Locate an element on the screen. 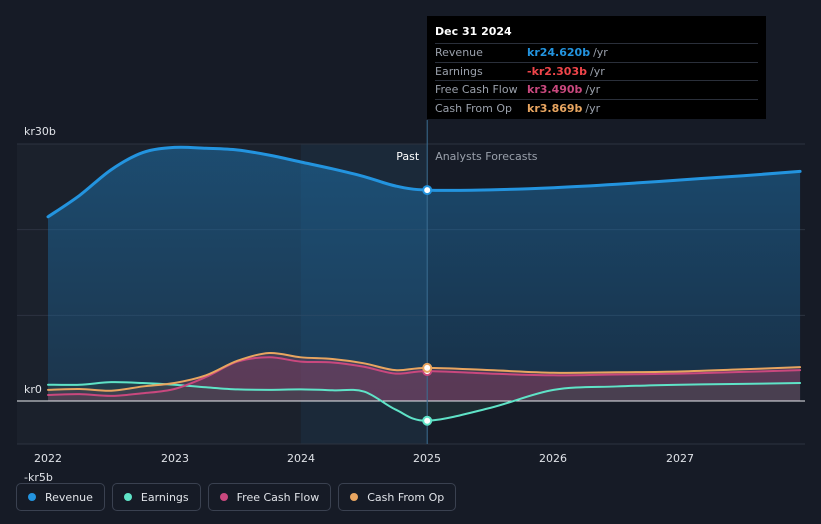 This screenshot has height=524, width=821. x-tick-label: 2024 is located at coordinates (301, 458).